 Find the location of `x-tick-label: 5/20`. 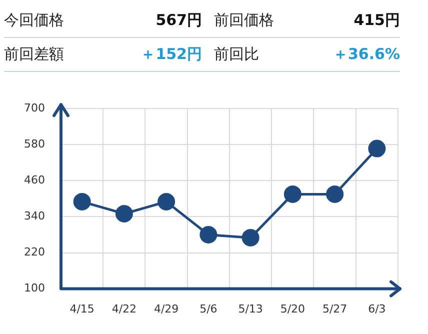

x-tick-label: 5/20 is located at coordinates (293, 309).